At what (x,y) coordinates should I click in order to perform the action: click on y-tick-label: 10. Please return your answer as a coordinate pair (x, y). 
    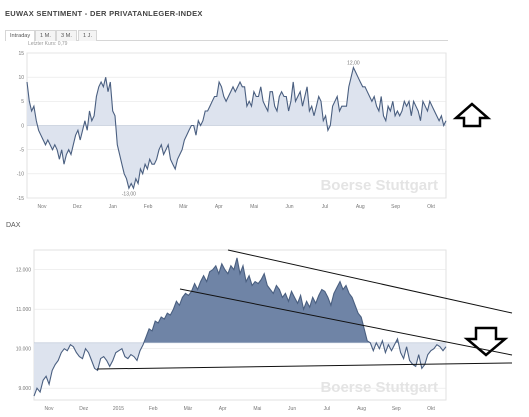
    Looking at the image, I should click on (21, 78).